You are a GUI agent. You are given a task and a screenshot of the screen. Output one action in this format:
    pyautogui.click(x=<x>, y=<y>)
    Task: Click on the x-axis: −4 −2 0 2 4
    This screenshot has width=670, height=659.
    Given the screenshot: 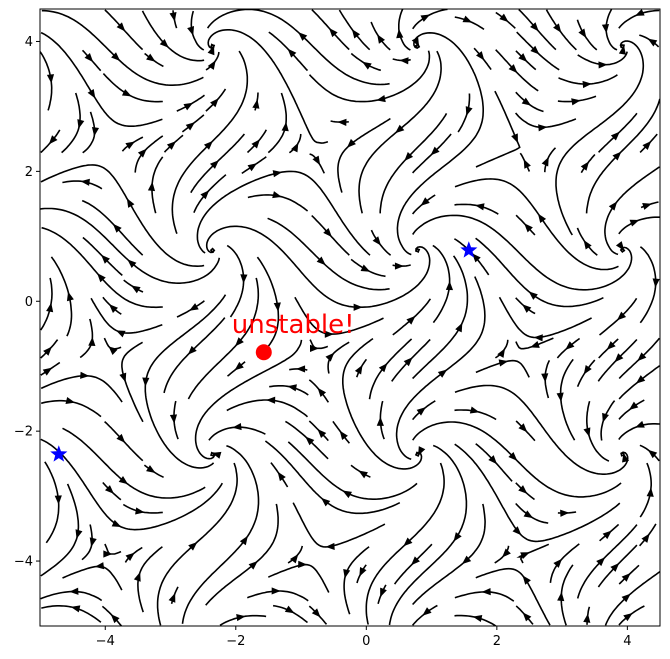 What is the action you would take?
    pyautogui.click(x=364, y=637)
    